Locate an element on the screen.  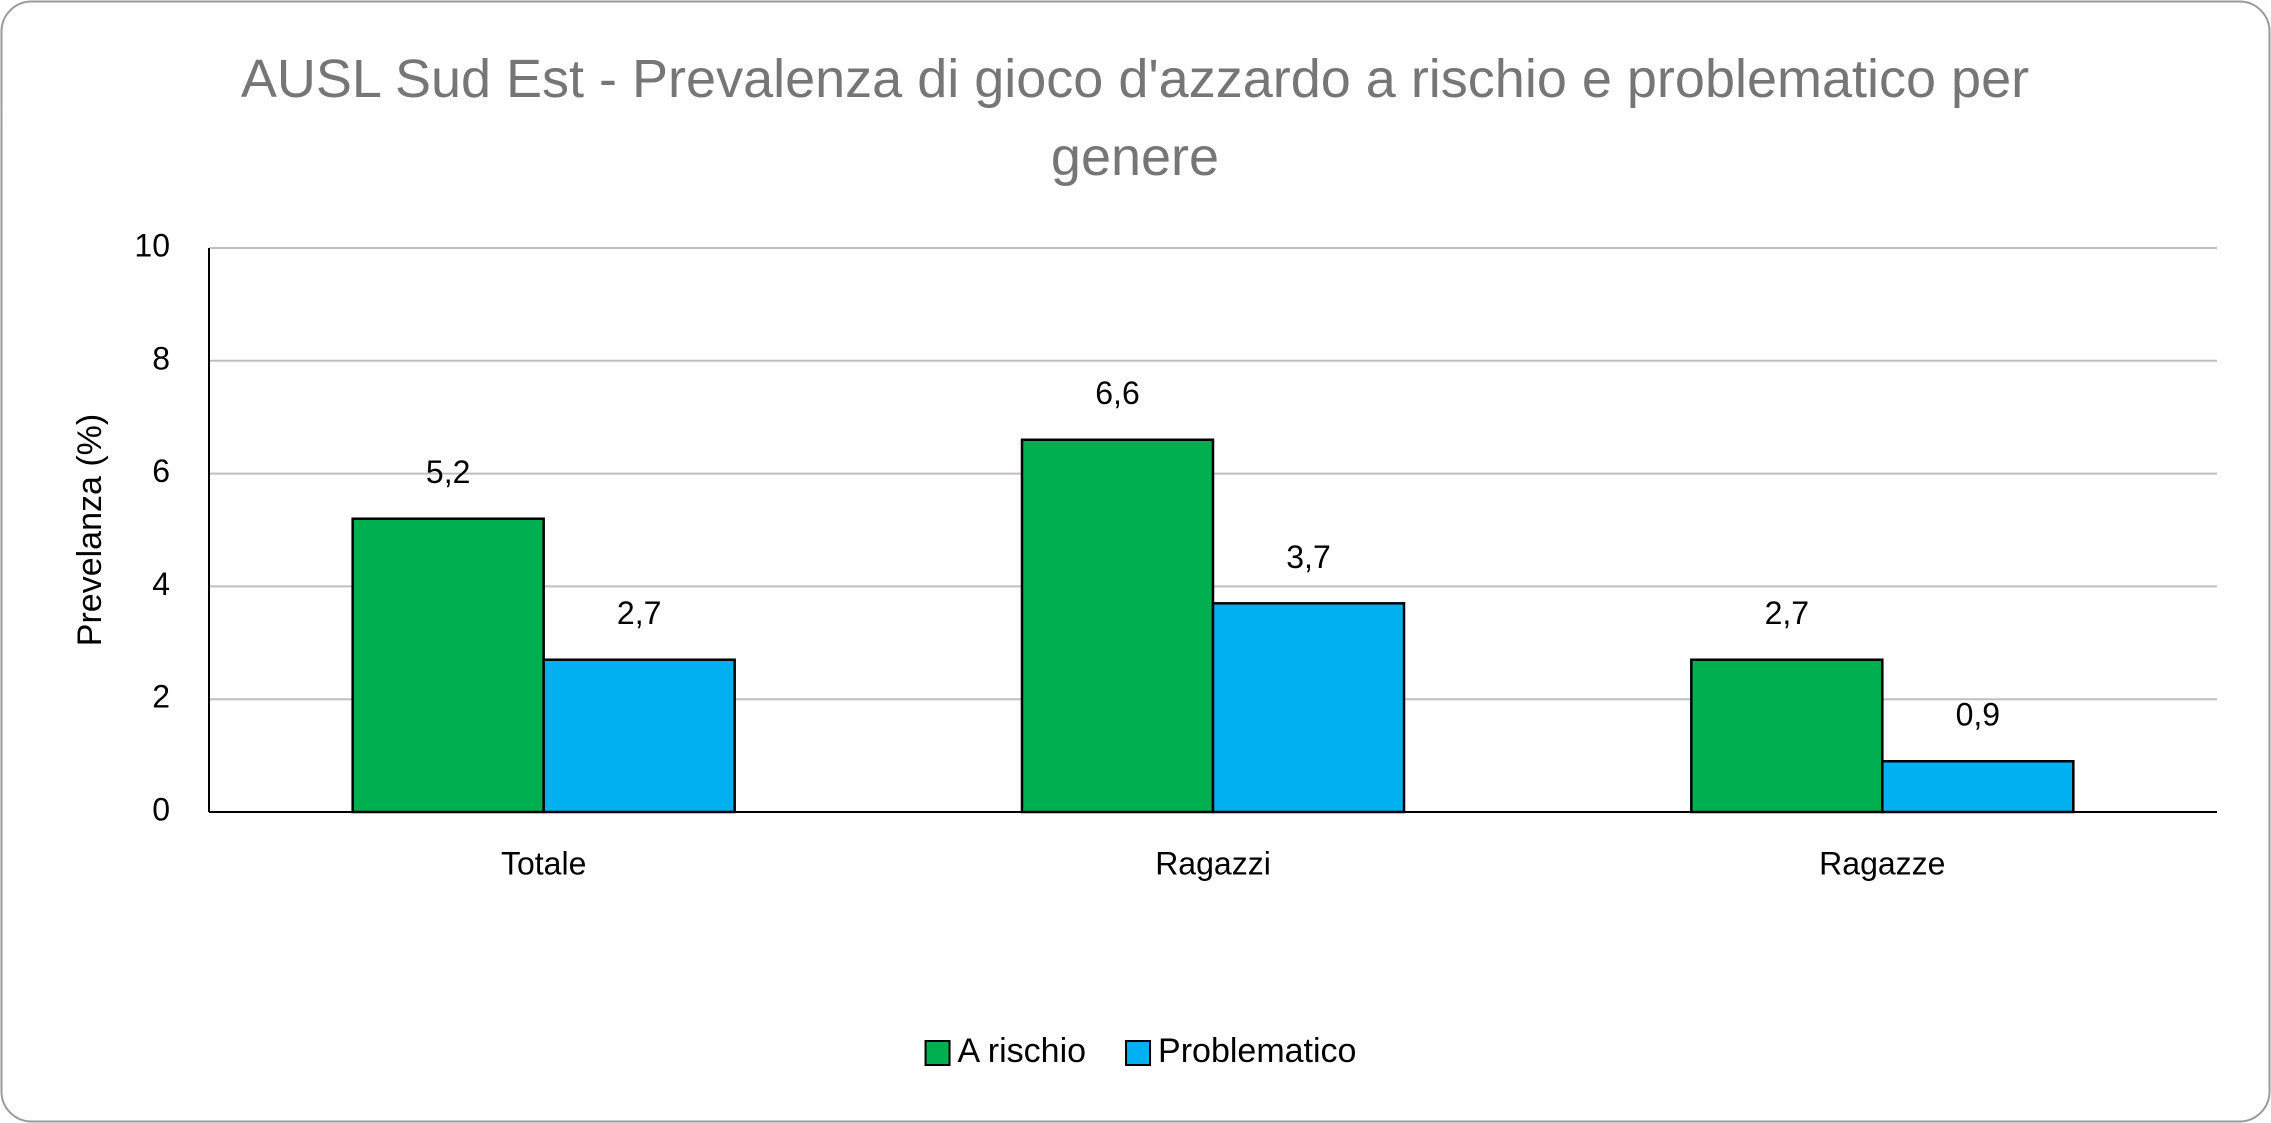
y-tick-label: 6 is located at coordinates (161, 471).